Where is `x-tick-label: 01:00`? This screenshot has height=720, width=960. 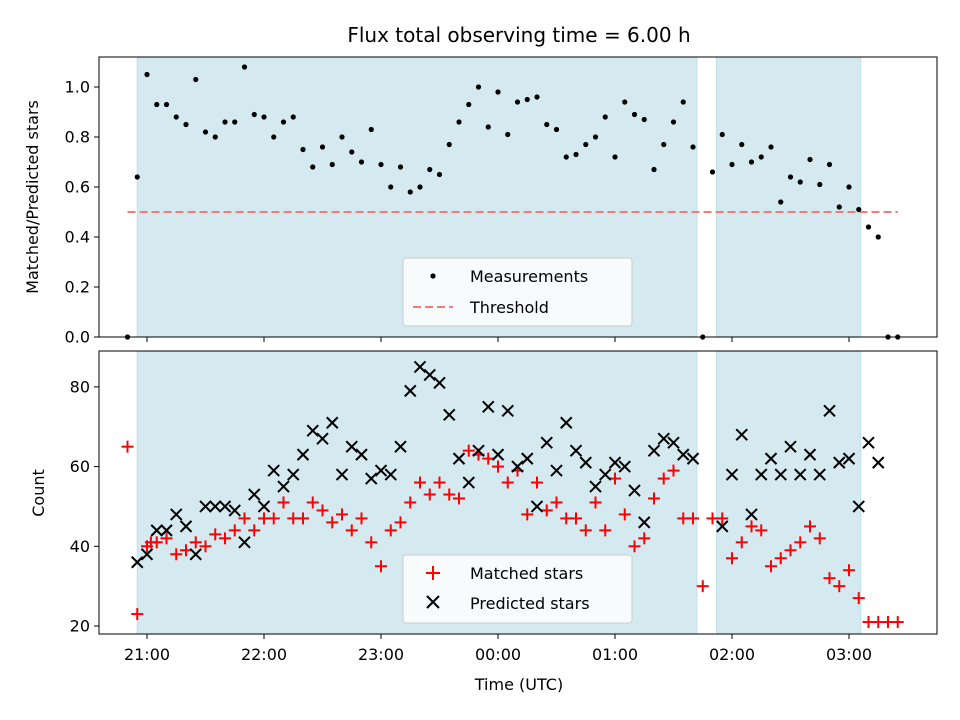 x-tick-label: 01:00 is located at coordinates (615, 654).